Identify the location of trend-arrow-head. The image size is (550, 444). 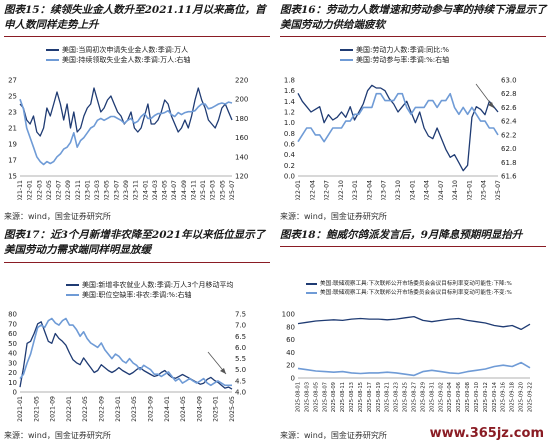
(223, 371).